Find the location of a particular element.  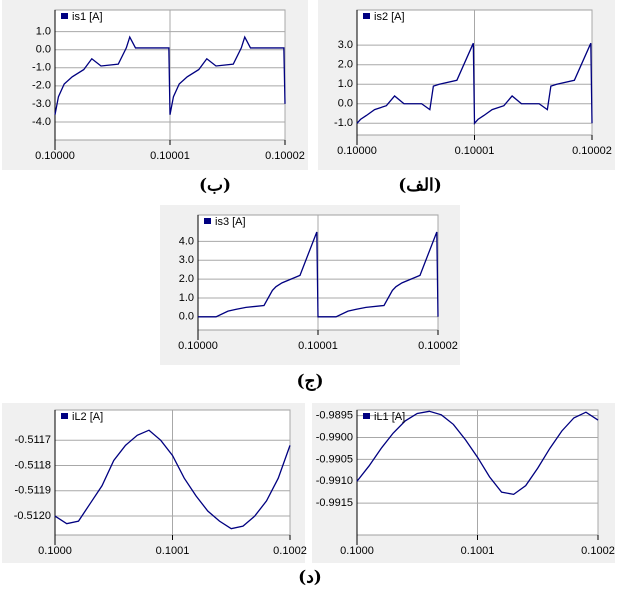

caption: (ج) is located at coordinates (309, 382).